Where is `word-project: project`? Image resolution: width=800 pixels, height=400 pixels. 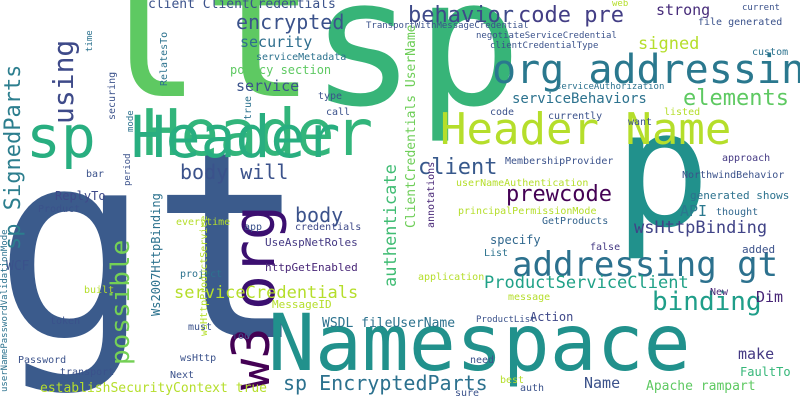
word-project: project is located at coordinates (201, 274).